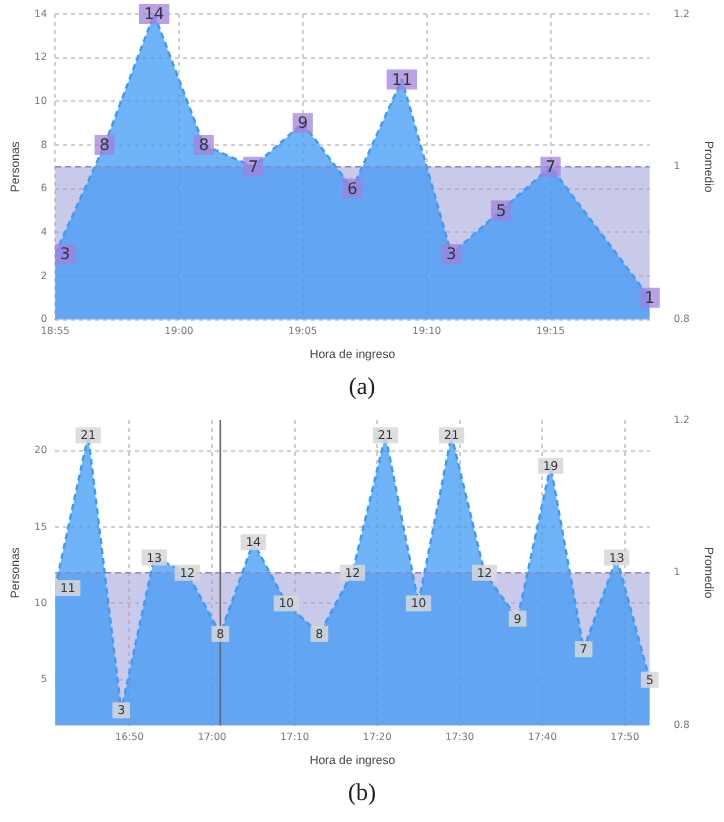 This screenshot has width=724, height=822. Describe the element at coordinates (352, 188) in the screenshot. I see `data-label: 6` at that location.